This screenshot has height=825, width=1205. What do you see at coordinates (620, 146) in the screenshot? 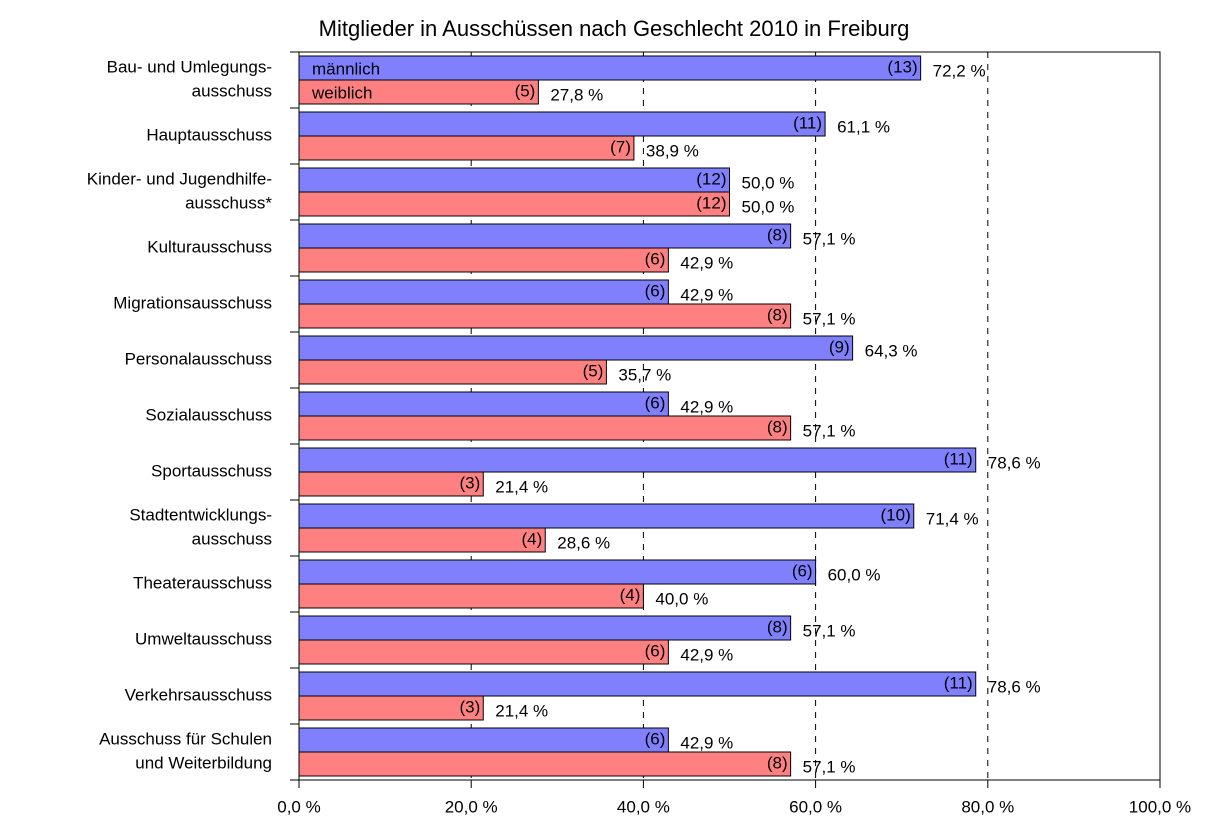
I see `count-label: (7)` at bounding box center [620, 146].